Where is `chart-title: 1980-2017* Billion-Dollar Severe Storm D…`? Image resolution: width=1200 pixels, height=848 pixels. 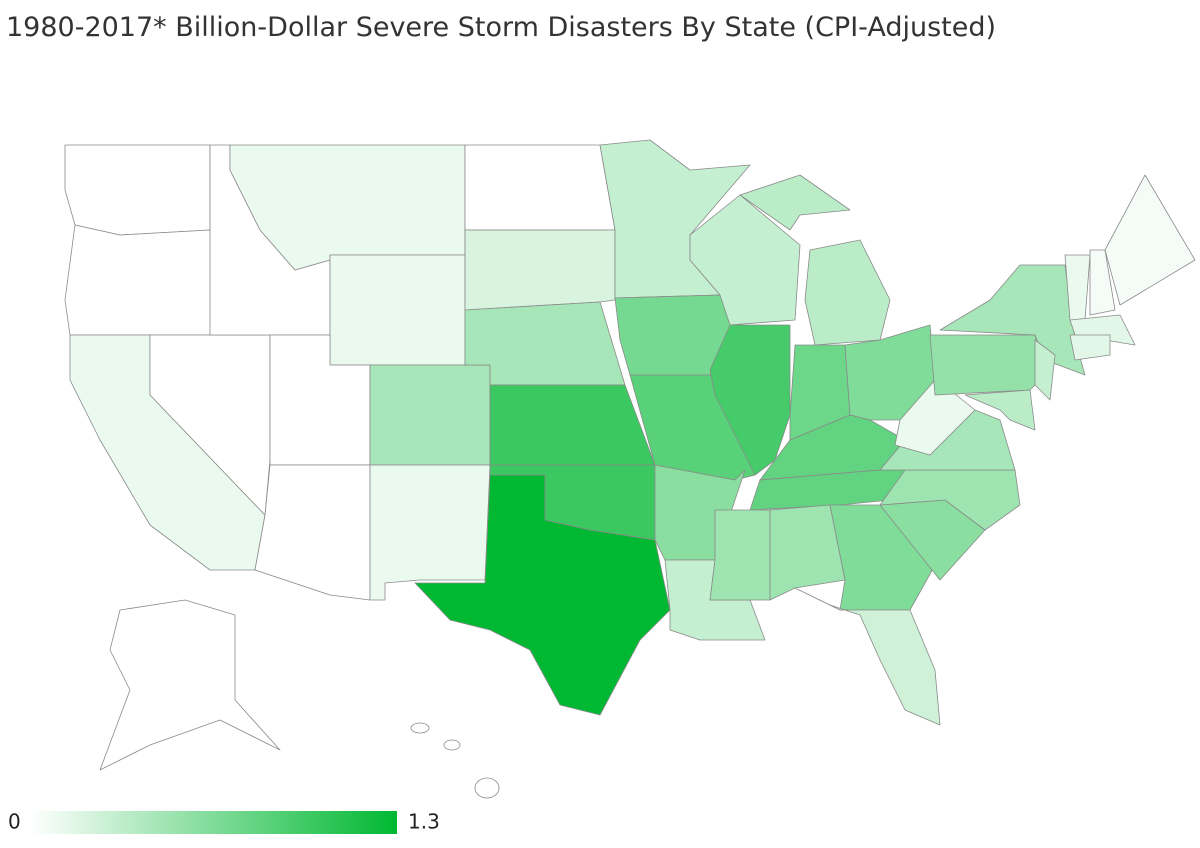
chart-title: 1980-2017* Billion-Dollar Severe Storm D… is located at coordinates (501, 27).